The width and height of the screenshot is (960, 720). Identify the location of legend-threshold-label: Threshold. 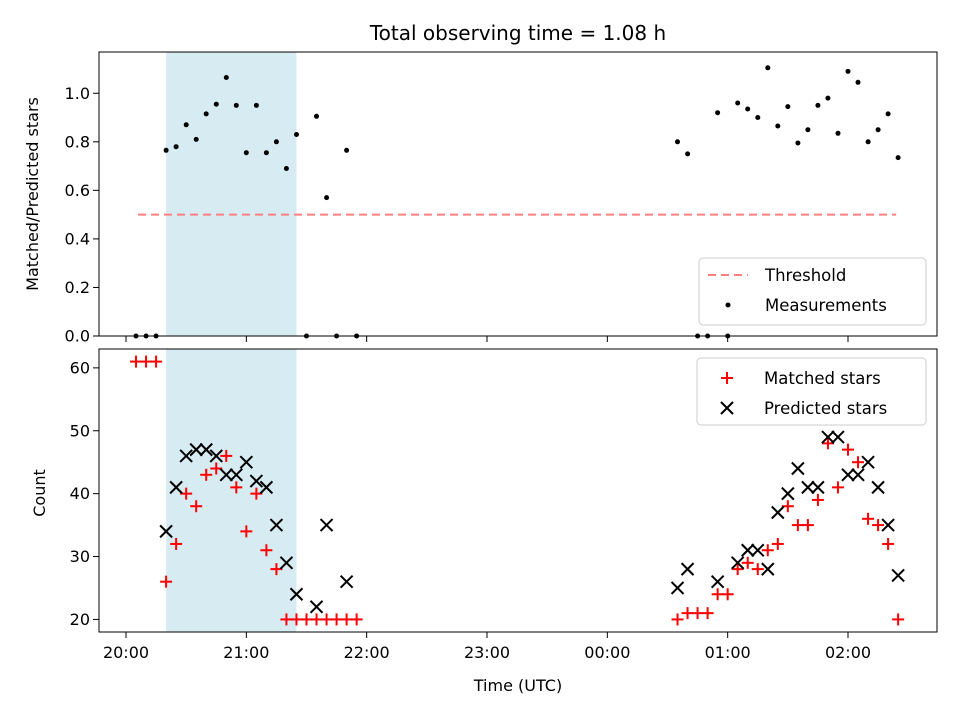
(805, 275).